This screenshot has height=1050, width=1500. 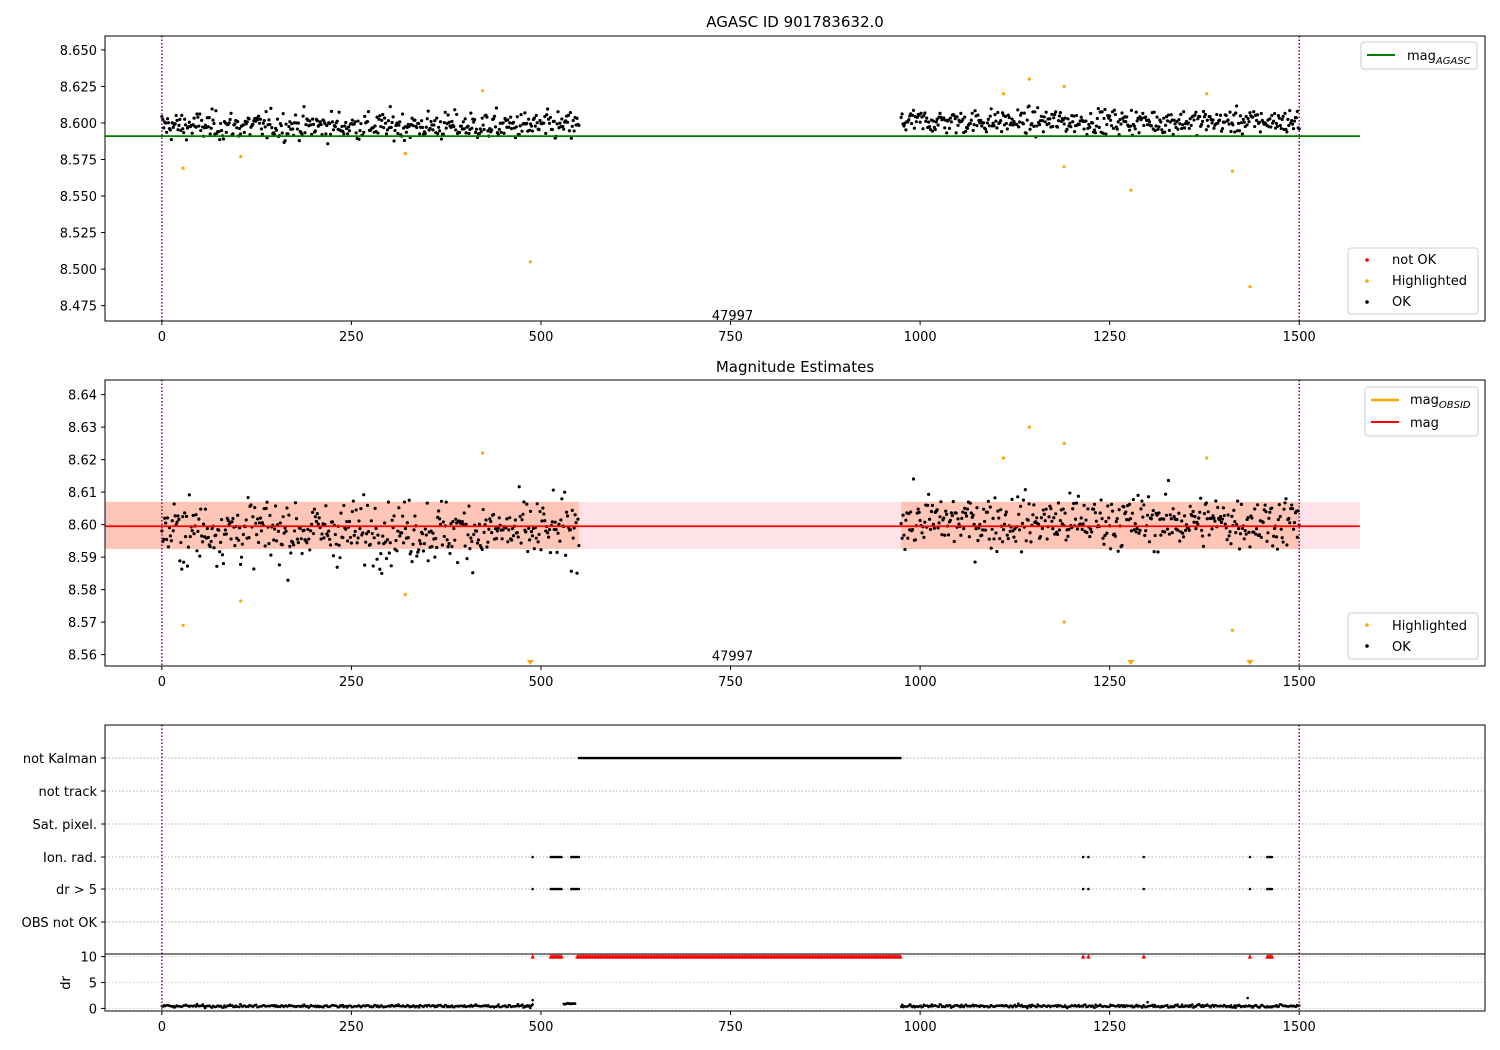 I want to click on dr-clipped-marker, so click(x=1083, y=956).